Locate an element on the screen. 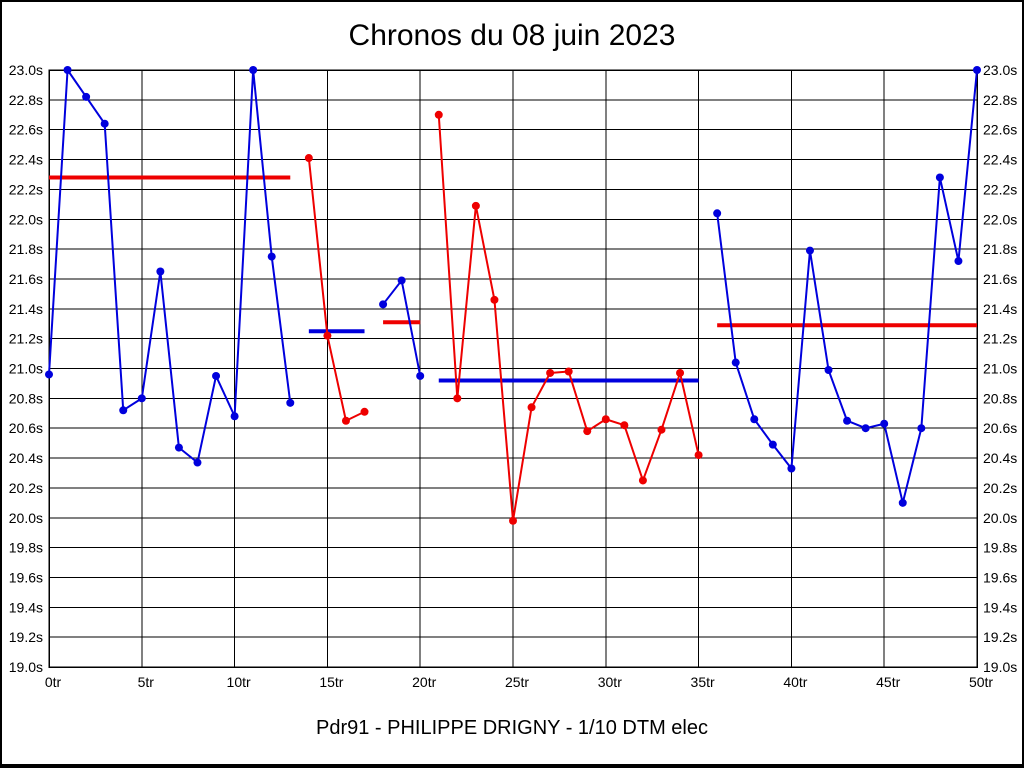 The image size is (1024, 768). y-tick-label-right: 20.4s is located at coordinates (1000, 458).